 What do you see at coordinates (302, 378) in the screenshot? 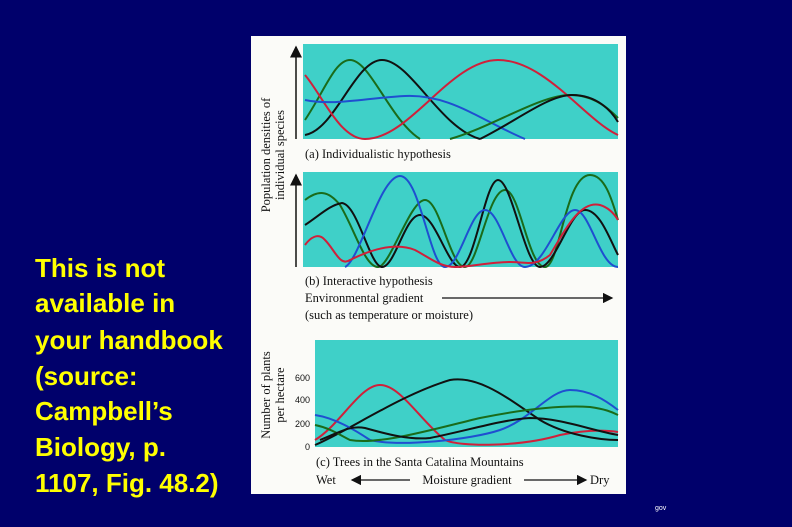
I see `tick-label: 600` at bounding box center [302, 378].